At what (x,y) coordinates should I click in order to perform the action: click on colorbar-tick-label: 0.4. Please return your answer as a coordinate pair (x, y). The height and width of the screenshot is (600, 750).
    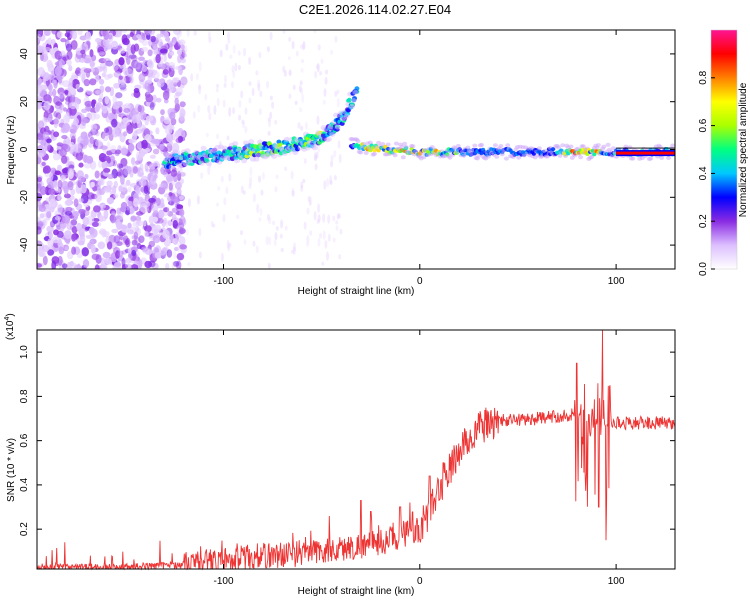
    Looking at the image, I should click on (703, 173).